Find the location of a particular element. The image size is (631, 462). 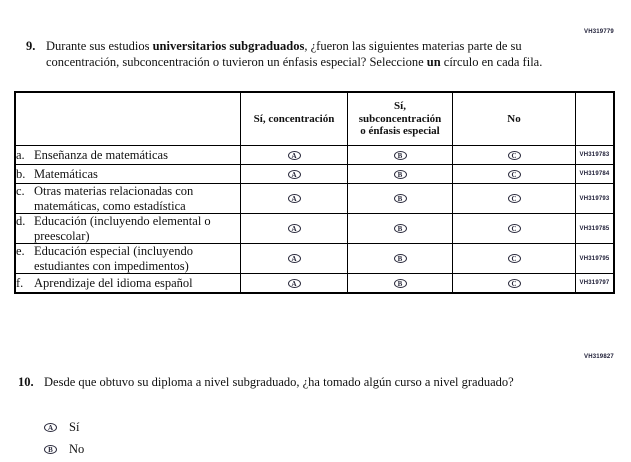

question-10-option-label: Sí is located at coordinates (74, 427).